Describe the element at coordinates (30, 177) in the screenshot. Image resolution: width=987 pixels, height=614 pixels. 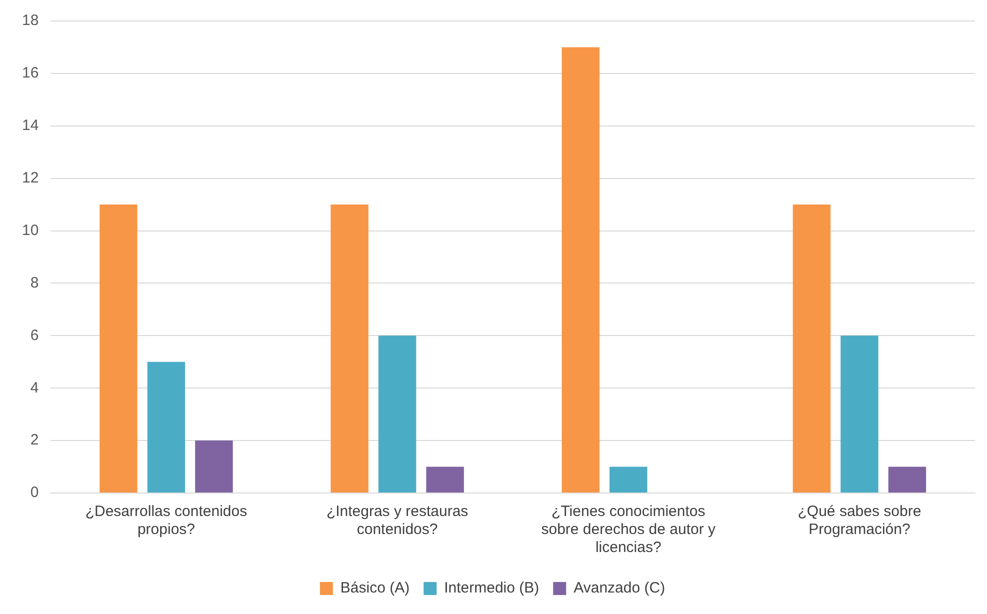
I see `y-tick-label: 12` at that location.